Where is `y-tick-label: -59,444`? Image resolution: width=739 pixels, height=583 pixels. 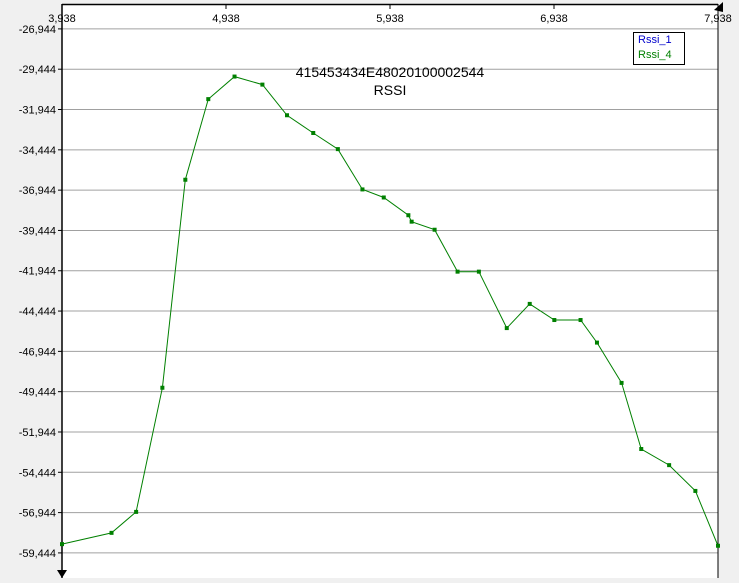
y-tick-label: -59,444 is located at coordinates (37, 554).